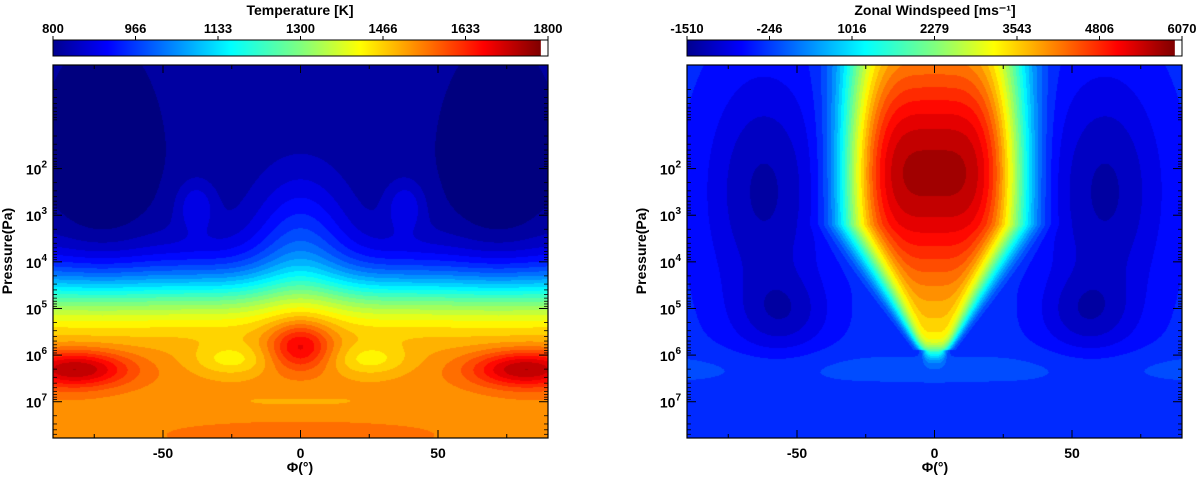  What do you see at coordinates (935, 467) in the screenshot?
I see `windspeed-x-axis-label: Φ(°)` at bounding box center [935, 467].